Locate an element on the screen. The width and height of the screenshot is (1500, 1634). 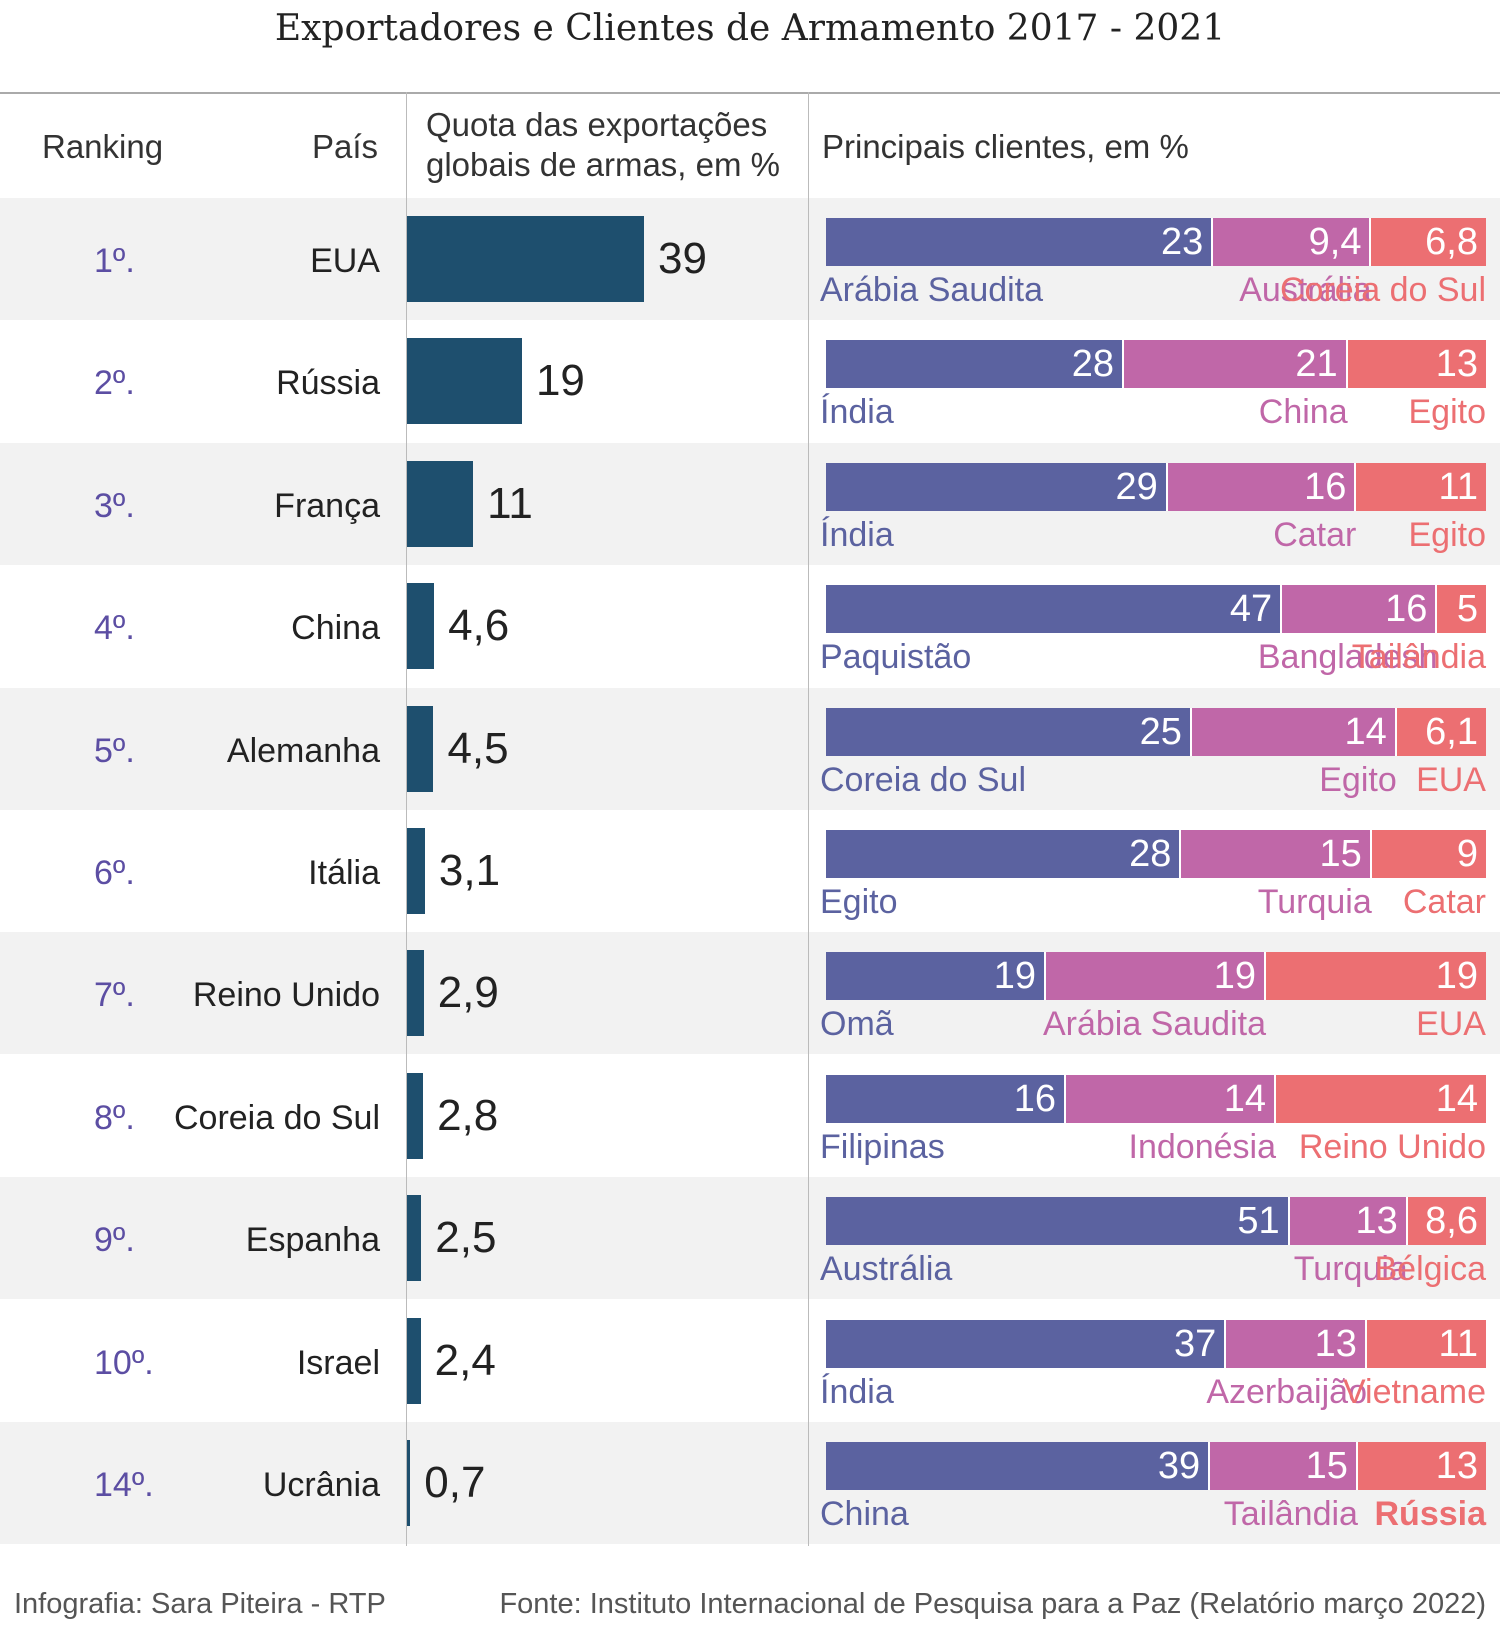
header-country: País is located at coordinates (344, 146).